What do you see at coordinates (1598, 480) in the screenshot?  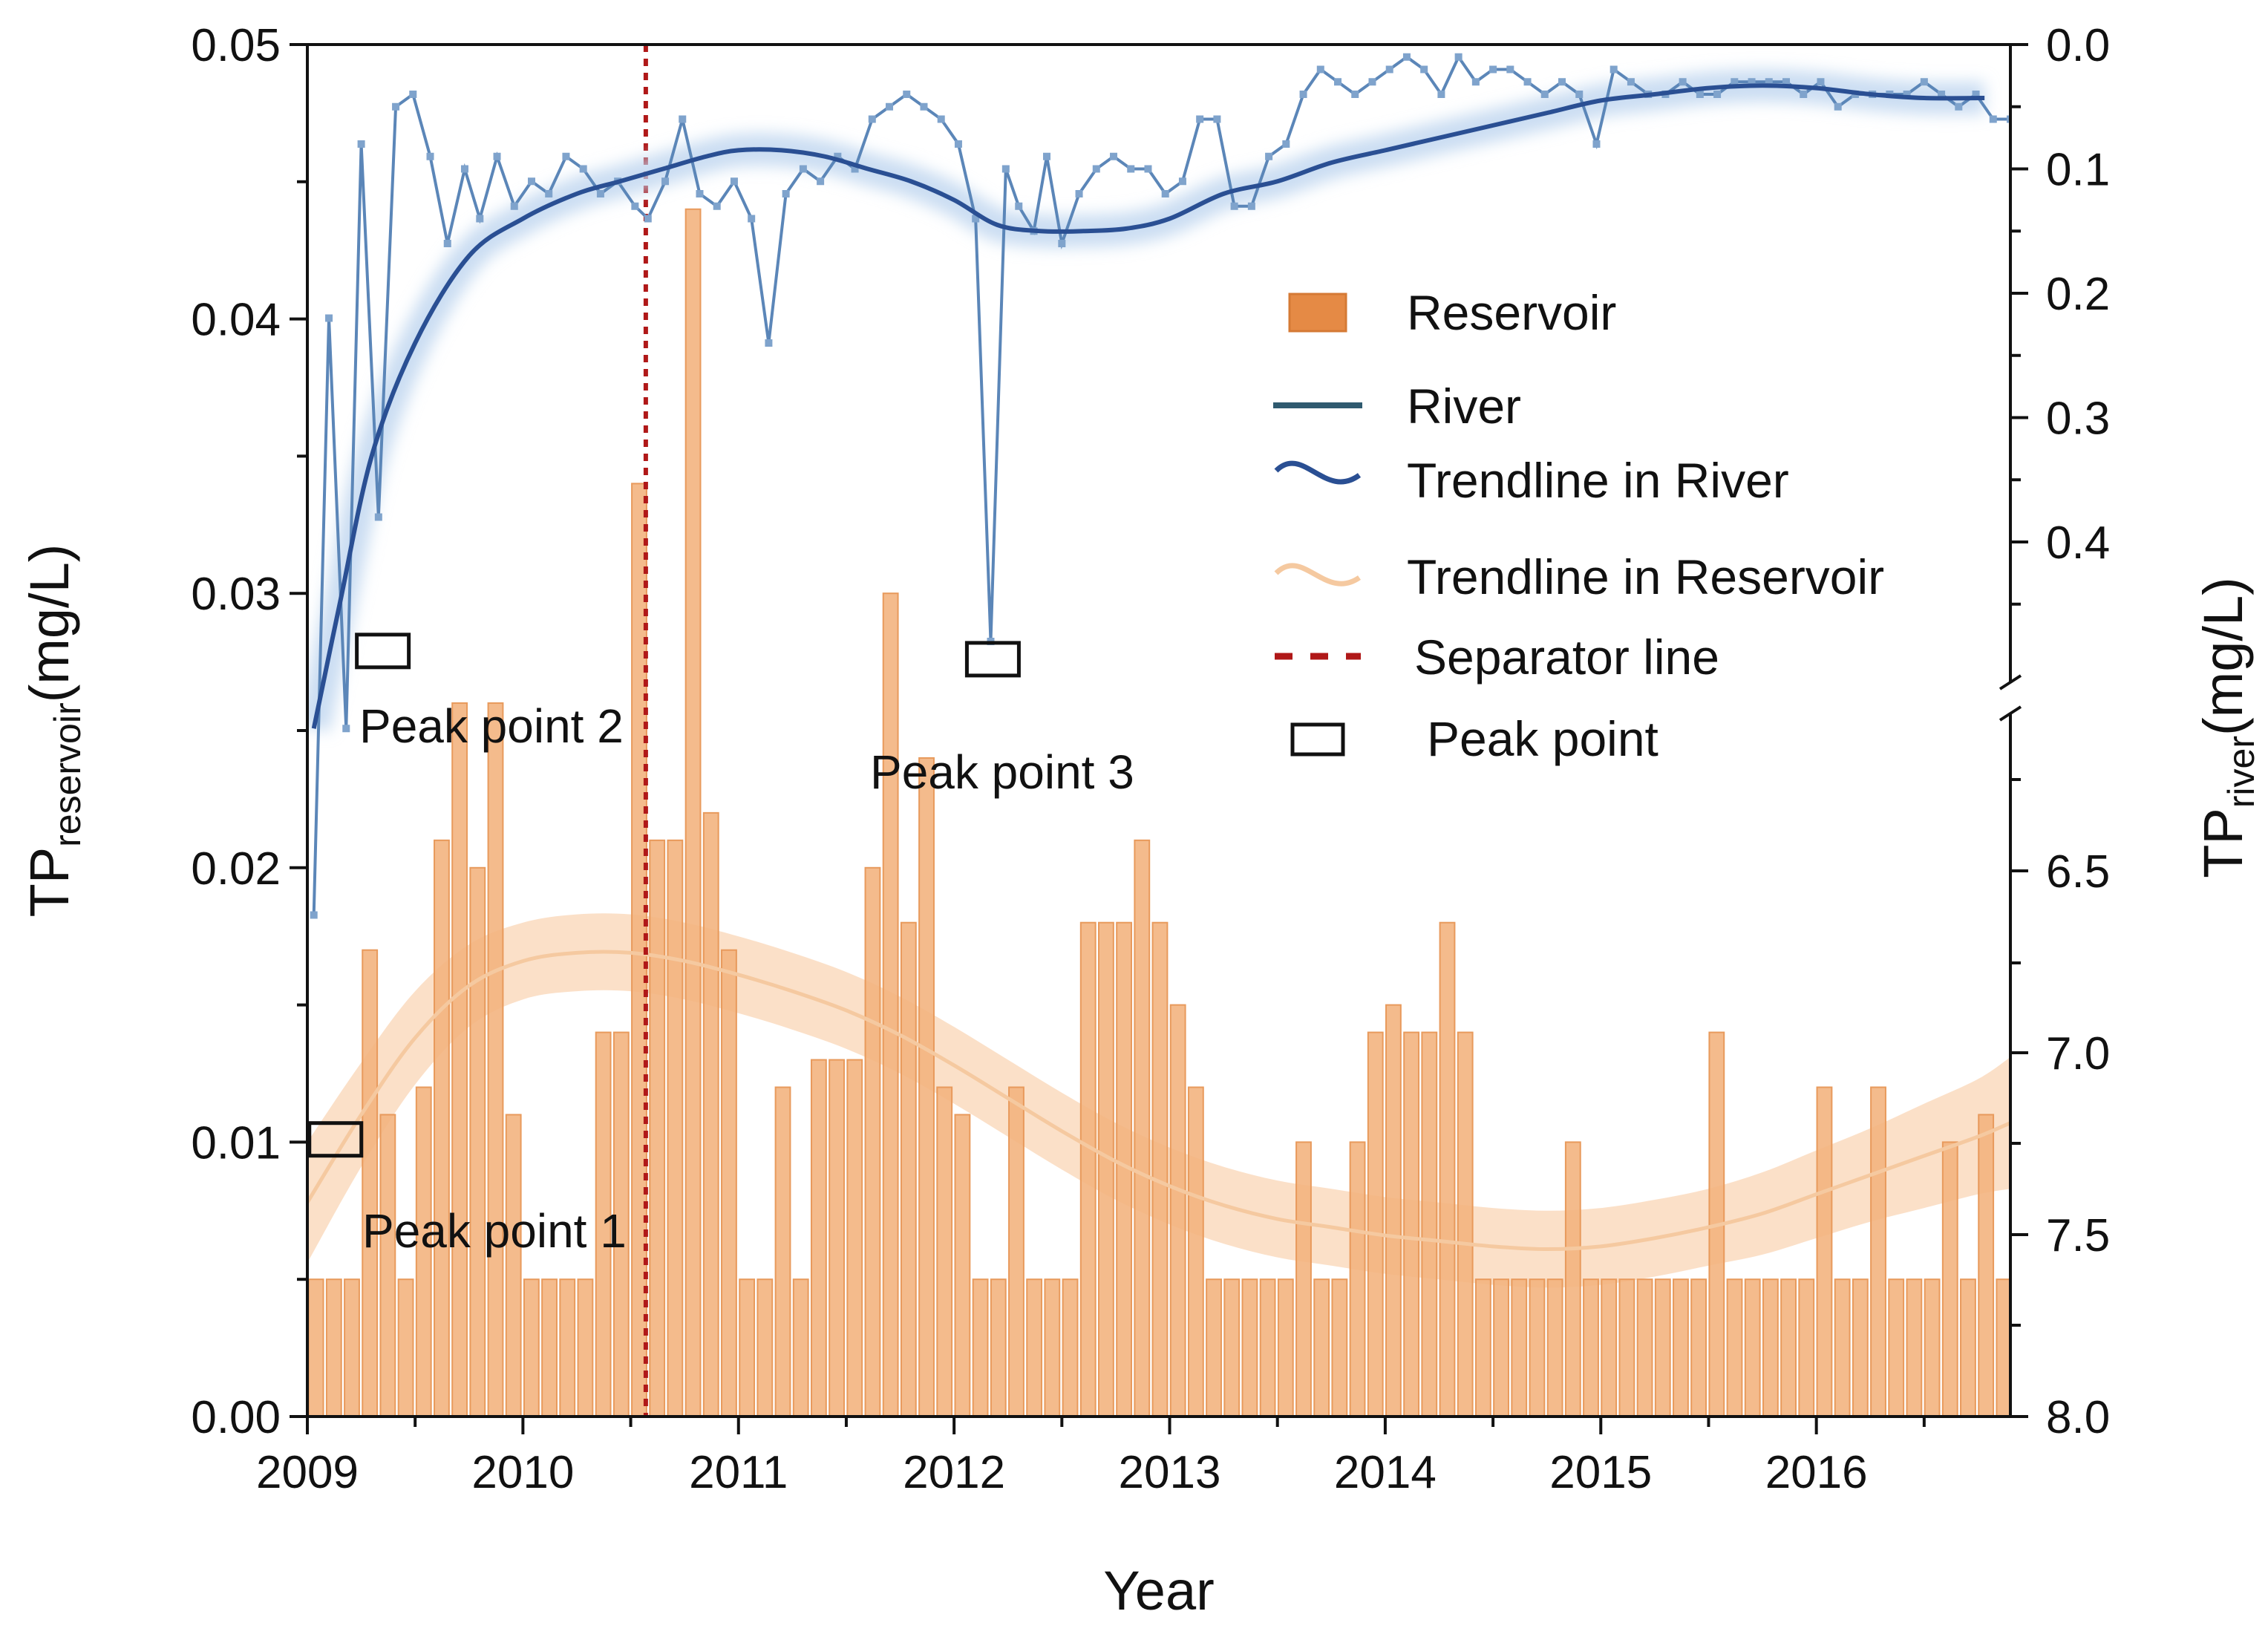 I see `legend-label: Trendline in River` at bounding box center [1598, 480].